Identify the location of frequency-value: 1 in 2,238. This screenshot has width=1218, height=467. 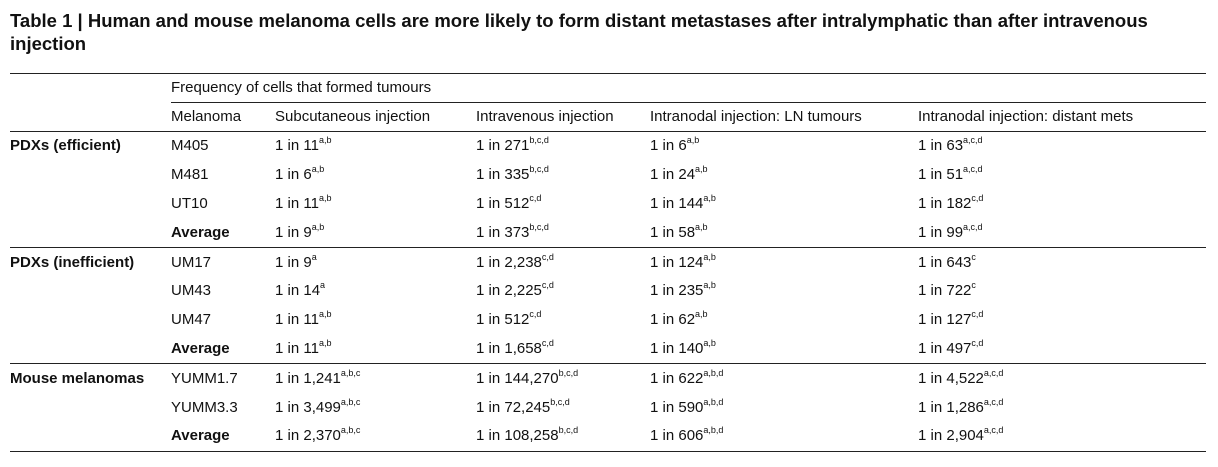
(509, 262).